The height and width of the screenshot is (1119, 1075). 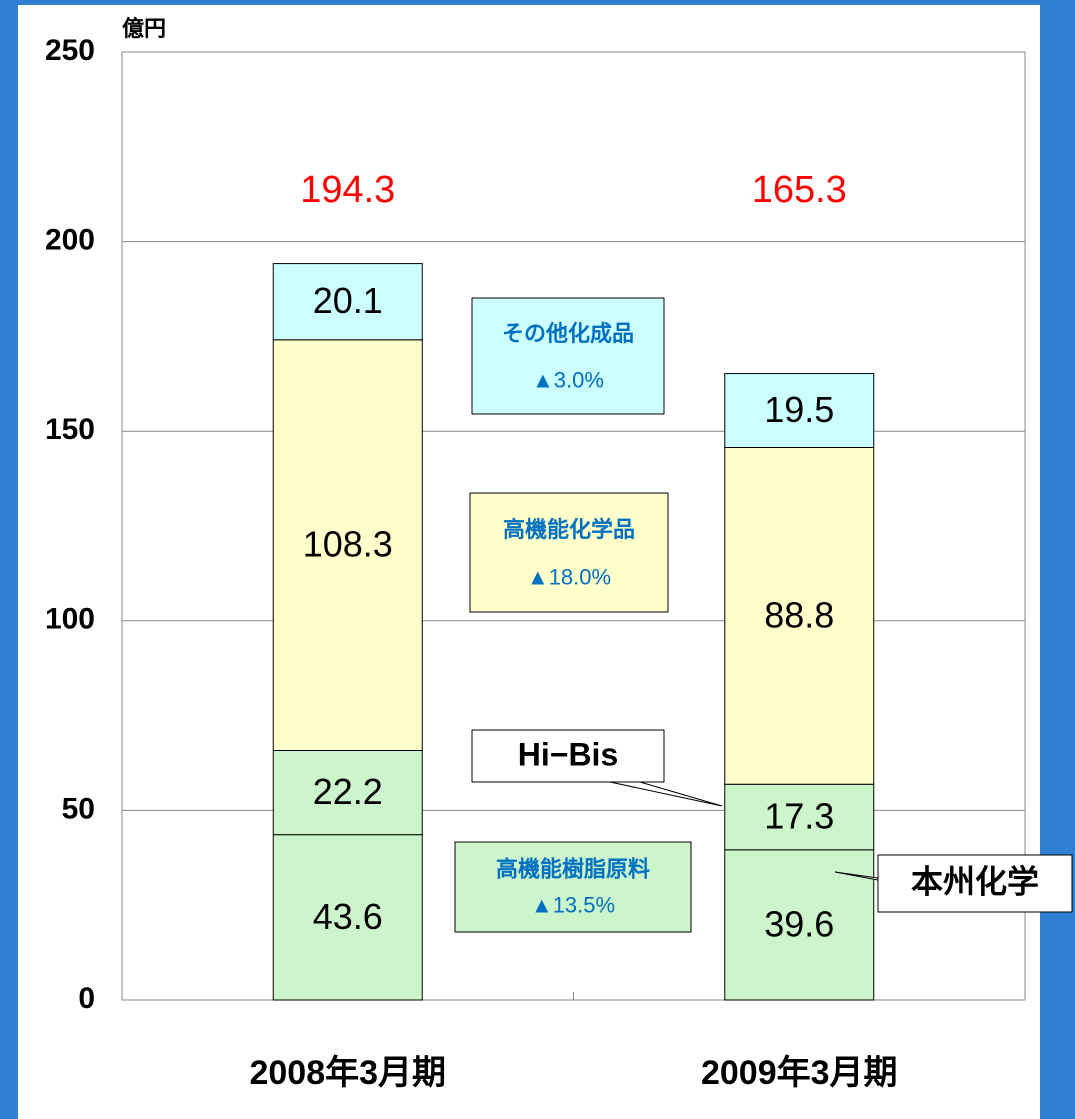 I want to click on y-tick-label: 200, so click(x=70, y=240).